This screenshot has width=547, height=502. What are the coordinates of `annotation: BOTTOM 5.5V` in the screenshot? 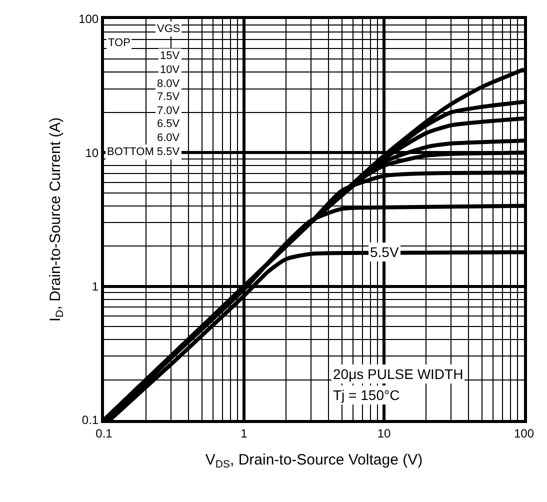 It's located at (143, 152).